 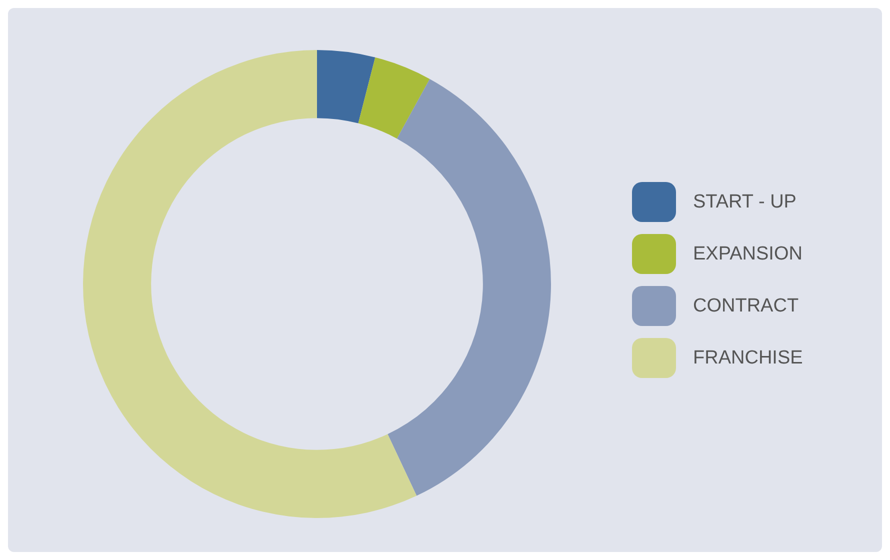 What do you see at coordinates (746, 306) in the screenshot?
I see `legend-label: CONTRACT` at bounding box center [746, 306].